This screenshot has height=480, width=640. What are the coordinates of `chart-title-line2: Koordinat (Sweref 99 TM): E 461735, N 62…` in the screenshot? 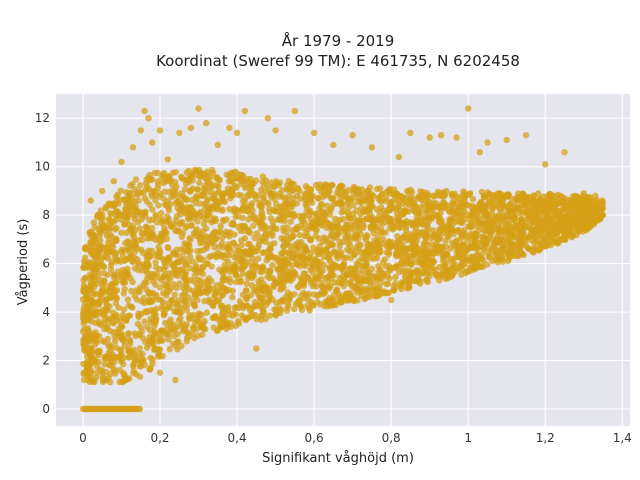 It's located at (338, 61).